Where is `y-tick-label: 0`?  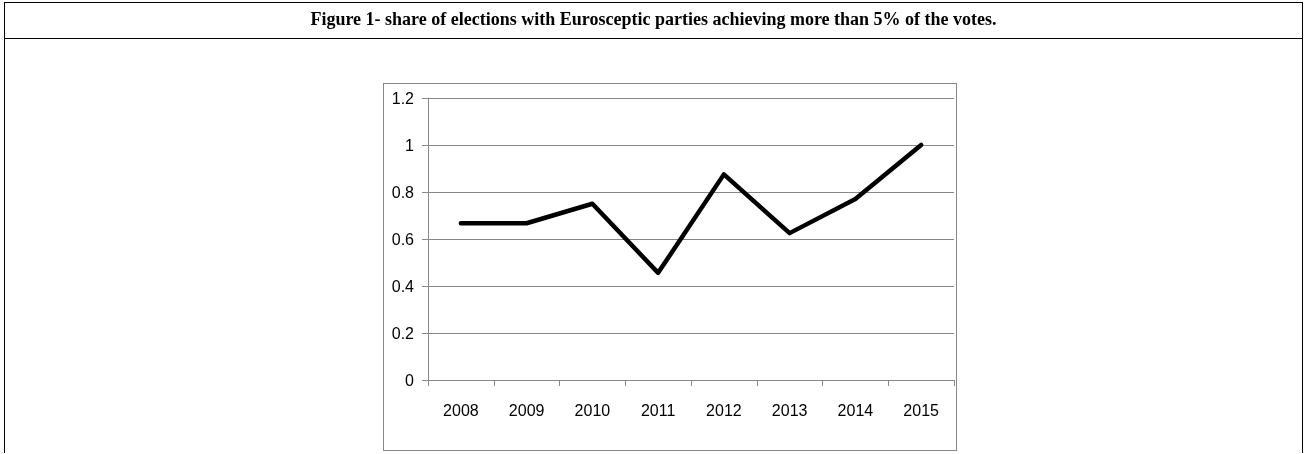 y-tick-label: 0 is located at coordinates (410, 380).